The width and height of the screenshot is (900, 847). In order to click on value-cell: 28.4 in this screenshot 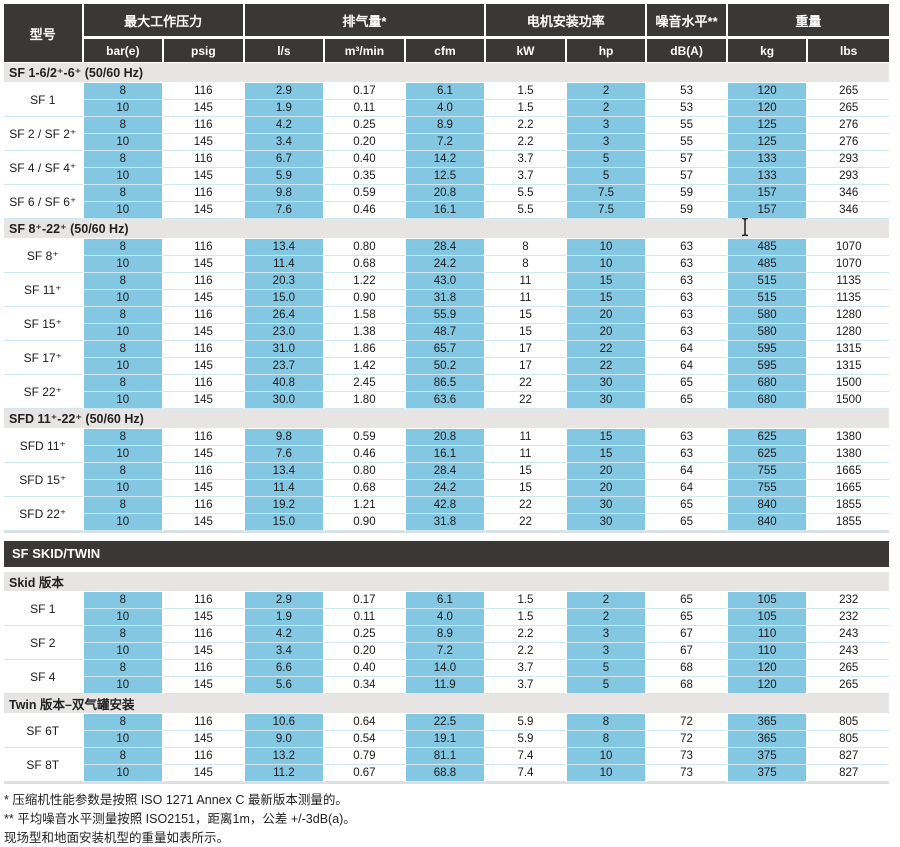, I will do `click(446, 471)`.